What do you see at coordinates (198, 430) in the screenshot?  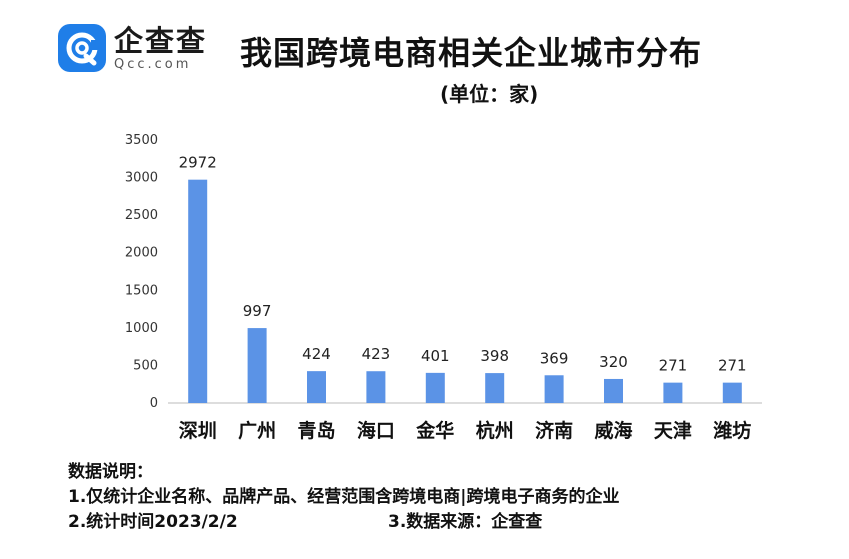 I see `x-category-label: 深圳` at bounding box center [198, 430].